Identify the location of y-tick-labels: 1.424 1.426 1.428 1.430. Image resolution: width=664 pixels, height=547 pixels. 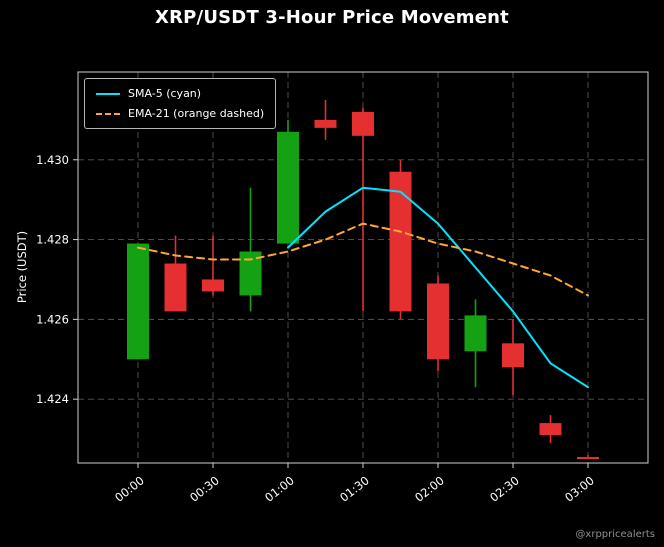
(52, 279).